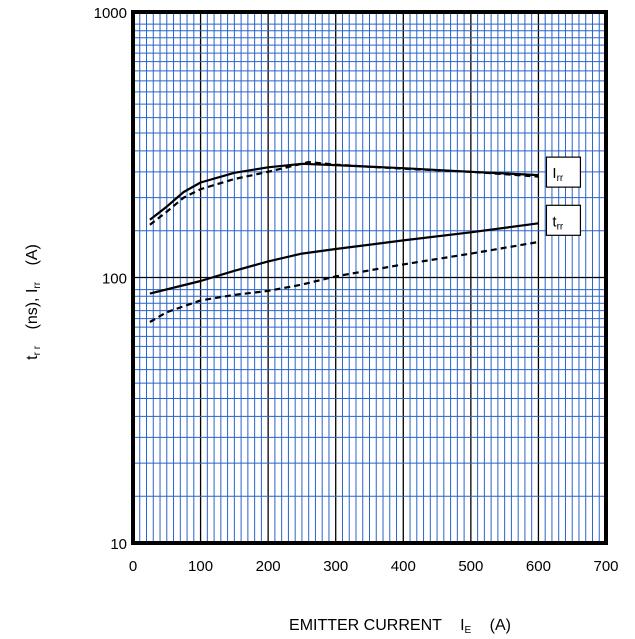  Describe the element at coordinates (37, 350) in the screenshot. I see `y-axis-label-t-subscript: r r` at that location.